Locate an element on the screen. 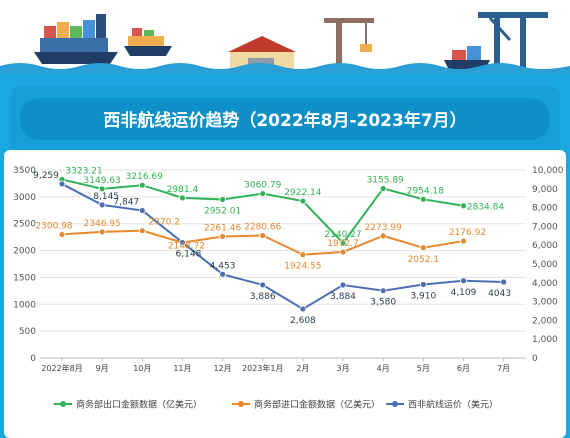 The image size is (570, 438). left-axis-tick-label: 1500 is located at coordinates (24, 278).